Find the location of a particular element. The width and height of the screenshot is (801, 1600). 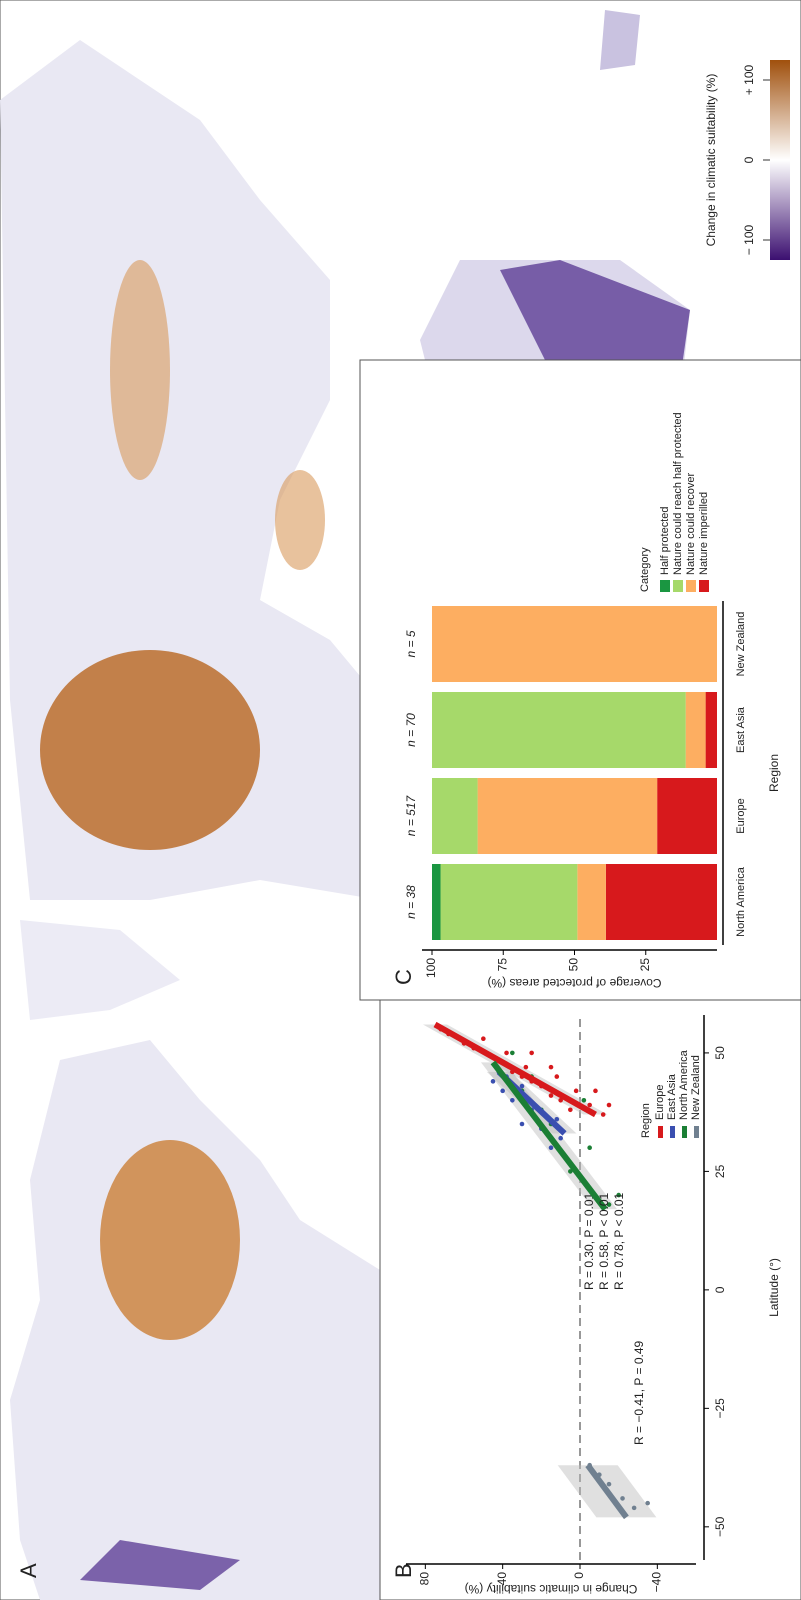

legend-label: Nature imperilled is located at coordinates (704, 533).